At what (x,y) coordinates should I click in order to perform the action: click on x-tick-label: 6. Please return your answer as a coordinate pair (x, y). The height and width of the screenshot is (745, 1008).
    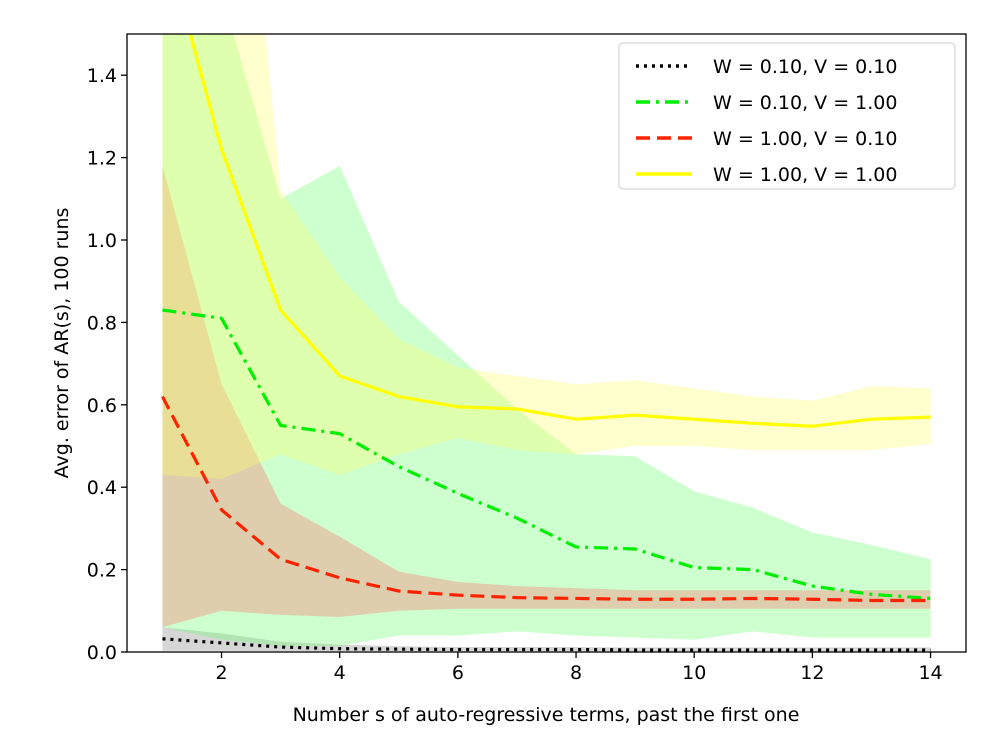
    Looking at the image, I should click on (458, 673).